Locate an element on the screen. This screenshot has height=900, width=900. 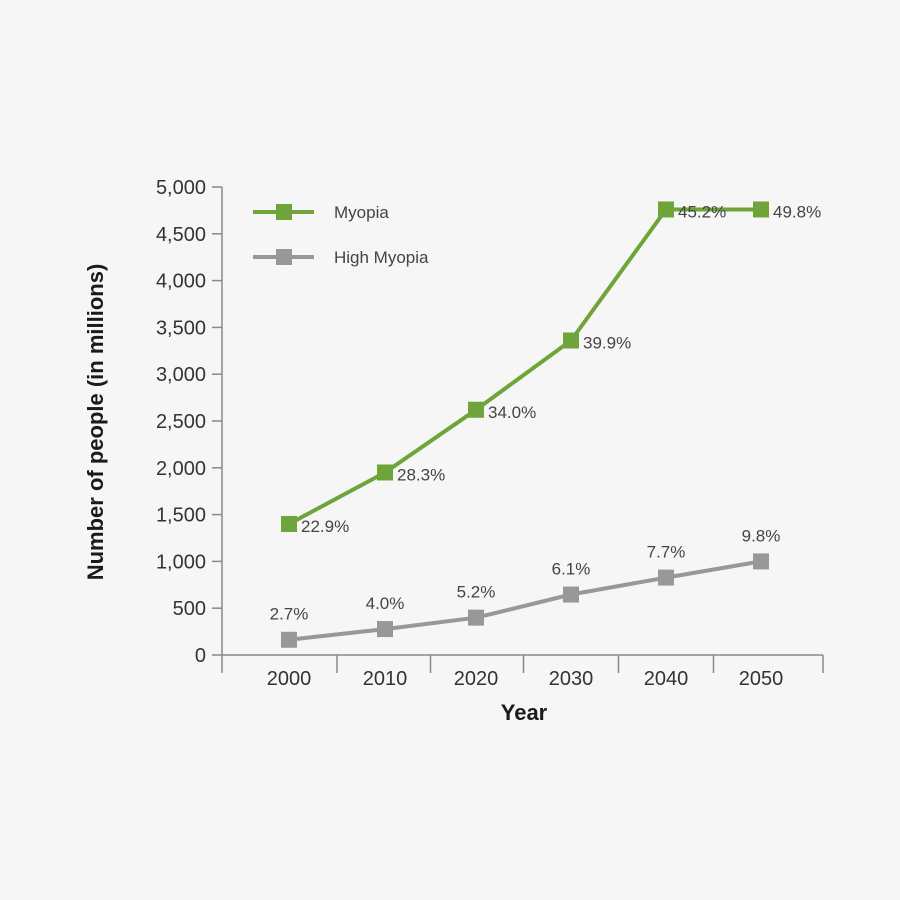
data-label-myopia: 22.9% is located at coordinates (325, 526).